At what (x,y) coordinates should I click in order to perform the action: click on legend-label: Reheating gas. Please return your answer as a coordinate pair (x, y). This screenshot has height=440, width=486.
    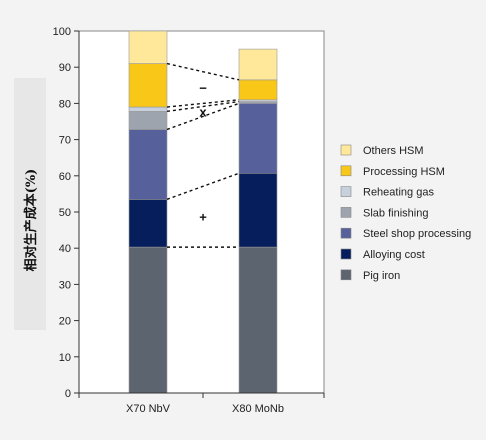
    Looking at the image, I should click on (398, 193).